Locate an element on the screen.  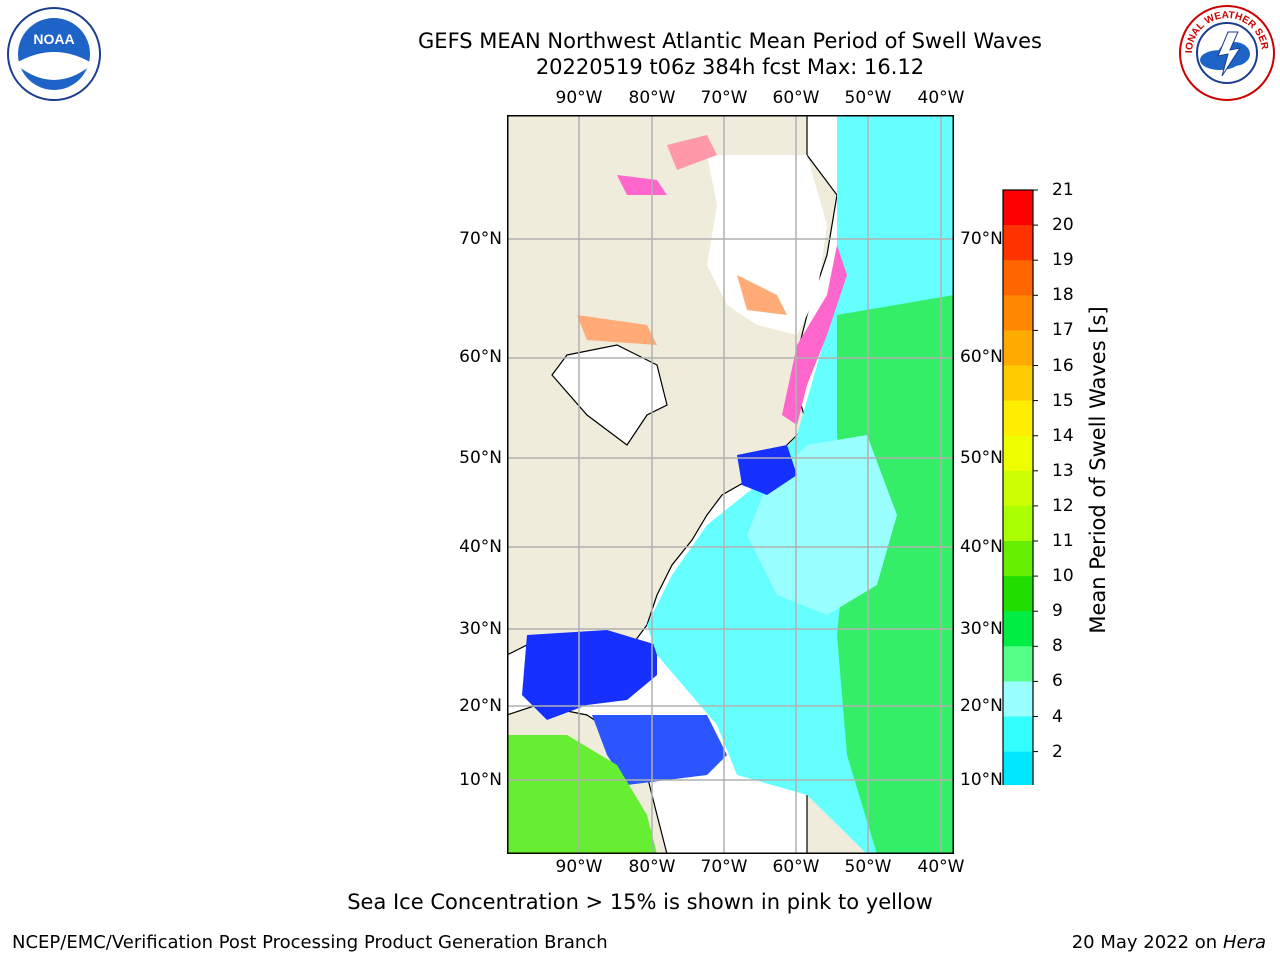
colorbar-tick-label: 9 is located at coordinates (1057, 611).